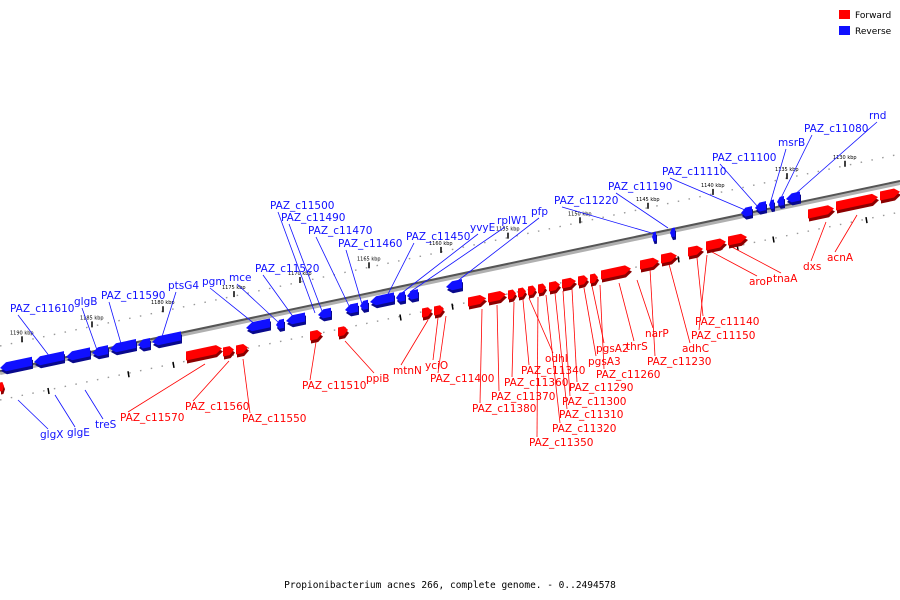 The width and height of the screenshot is (900, 600). I want to click on gene-label: yciO, so click(436, 366).